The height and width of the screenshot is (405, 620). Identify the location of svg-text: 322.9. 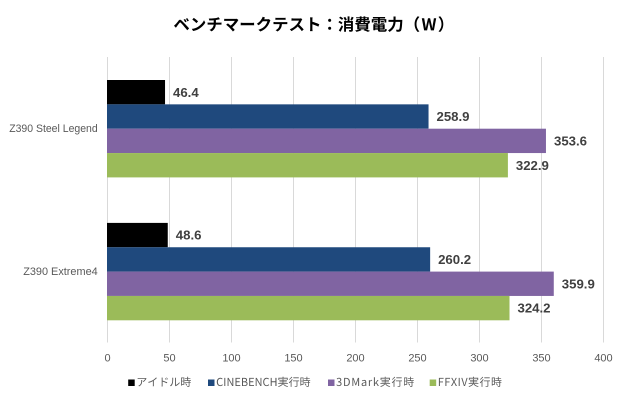
(532, 165).